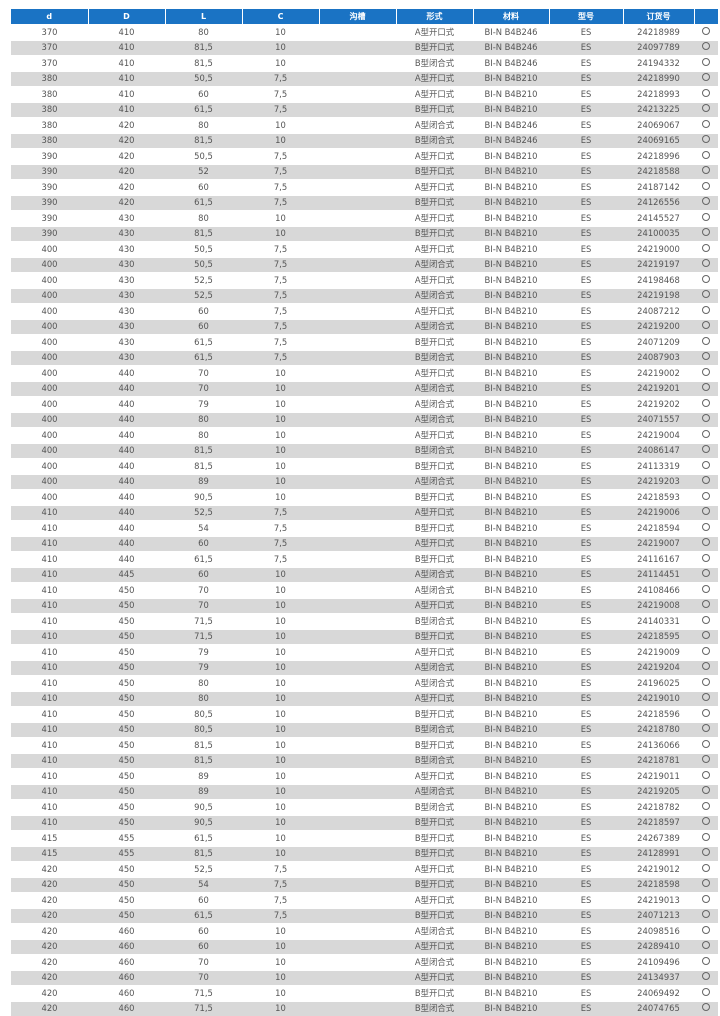 Image resolution: width=720 pixels, height=1016 pixels. What do you see at coordinates (434, 823) in the screenshot?
I see `cell-col-type: B型开口式` at bounding box center [434, 823].